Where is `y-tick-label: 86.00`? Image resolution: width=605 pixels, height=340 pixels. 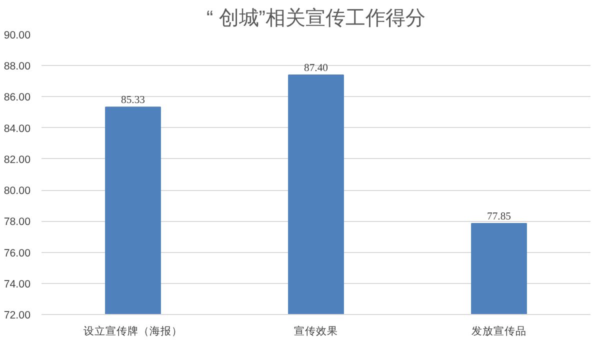 y-tick-label: 86.00 is located at coordinates (17, 98).